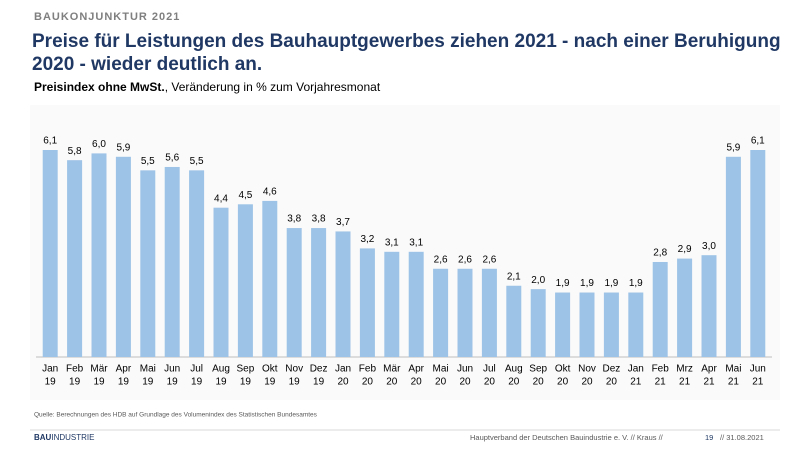 The image size is (809, 453). What do you see at coordinates (684, 369) in the screenshot?
I see `x-tick-label: Mrz` at bounding box center [684, 369].